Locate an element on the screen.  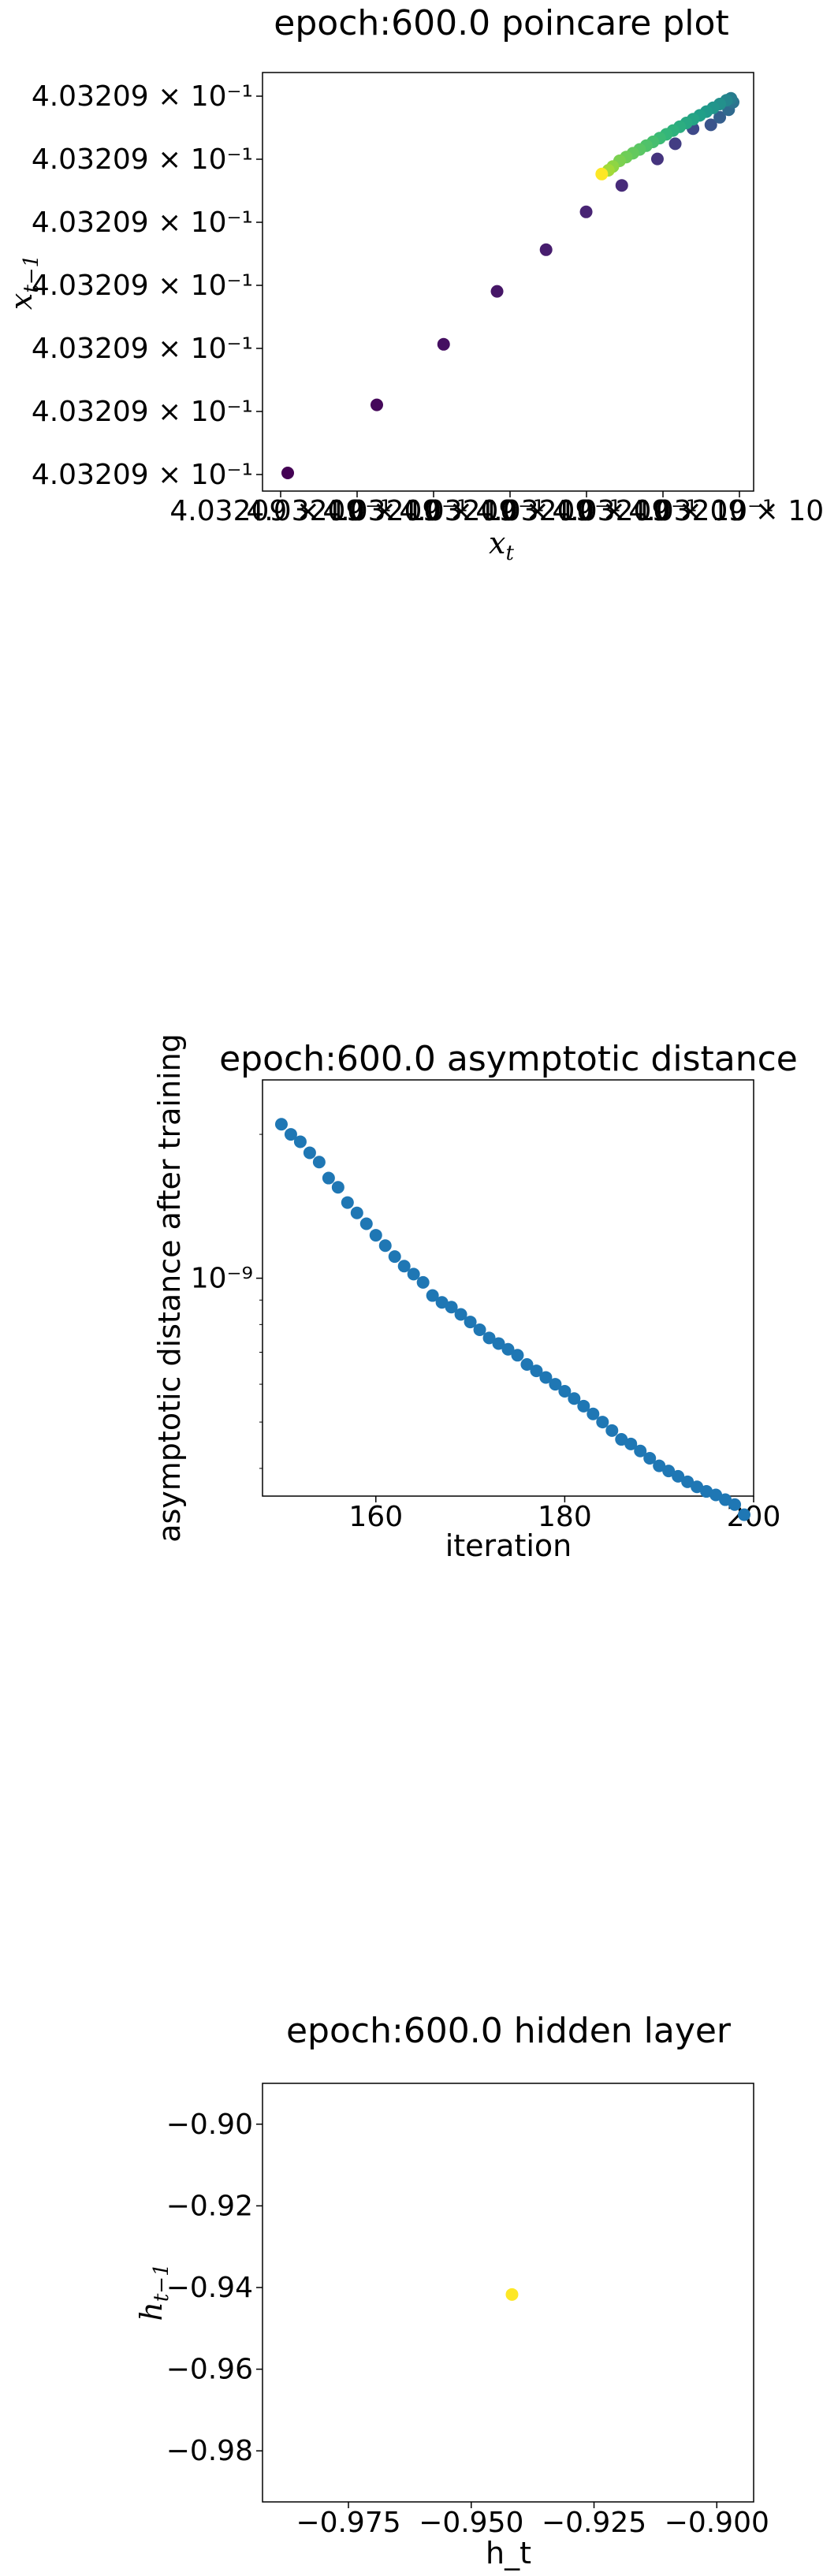
poincare-x-label-sub: t is located at coordinates (509, 553).